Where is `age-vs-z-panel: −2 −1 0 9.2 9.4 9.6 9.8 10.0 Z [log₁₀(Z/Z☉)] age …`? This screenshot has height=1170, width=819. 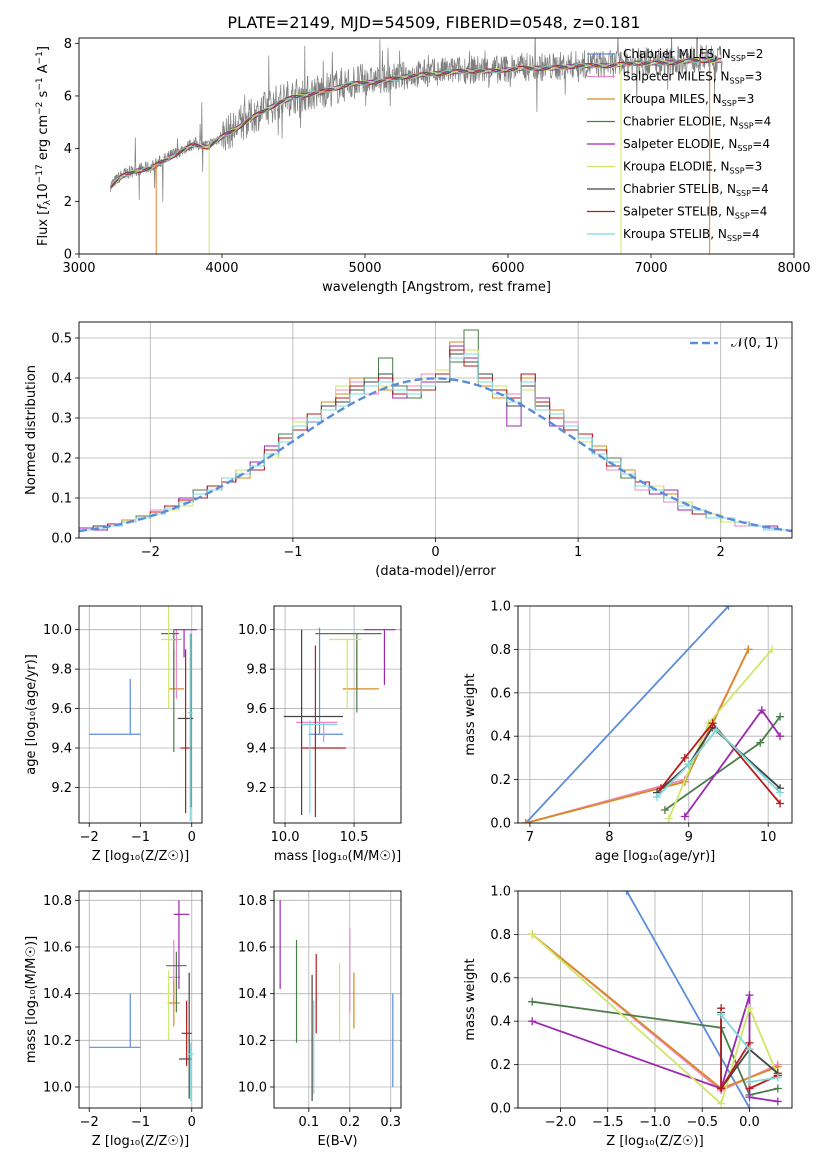
age-vs-z-panel: −2 −1 0 9.2 9.4 9.6 9.8 10.0 Z [log₁₀(Z/Z☉)] age … is located at coordinates (113, 734).